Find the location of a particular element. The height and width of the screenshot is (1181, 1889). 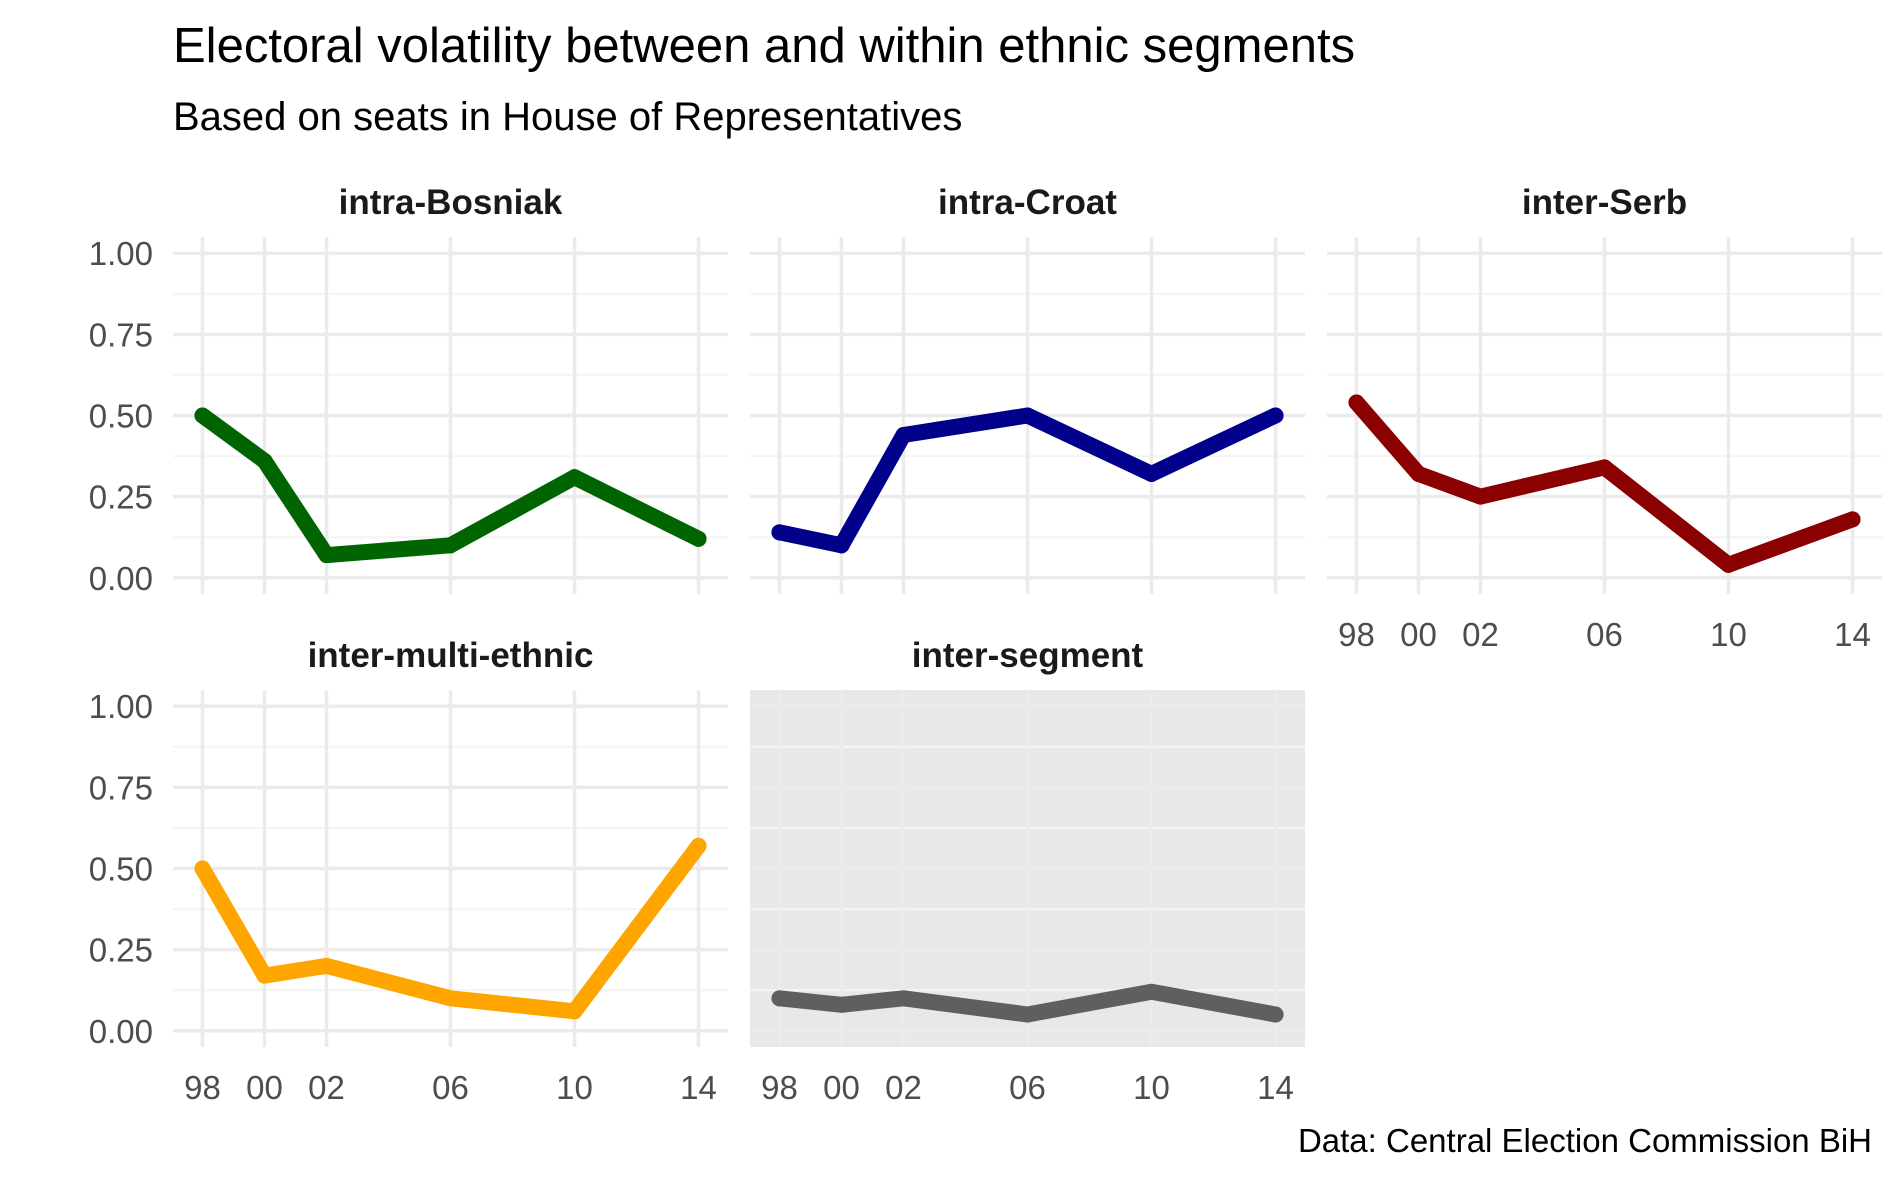

facet-strip-label: intra-Croat is located at coordinates (1027, 202).